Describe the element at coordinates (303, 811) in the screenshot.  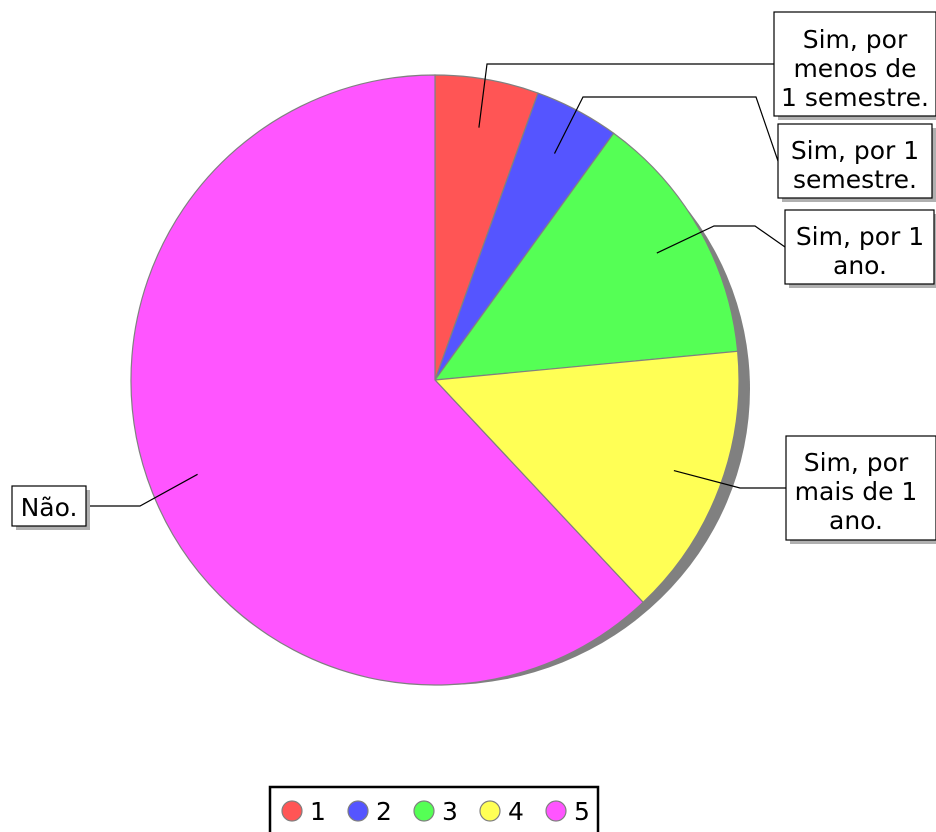
I see `legend-entry-1: 1` at that location.